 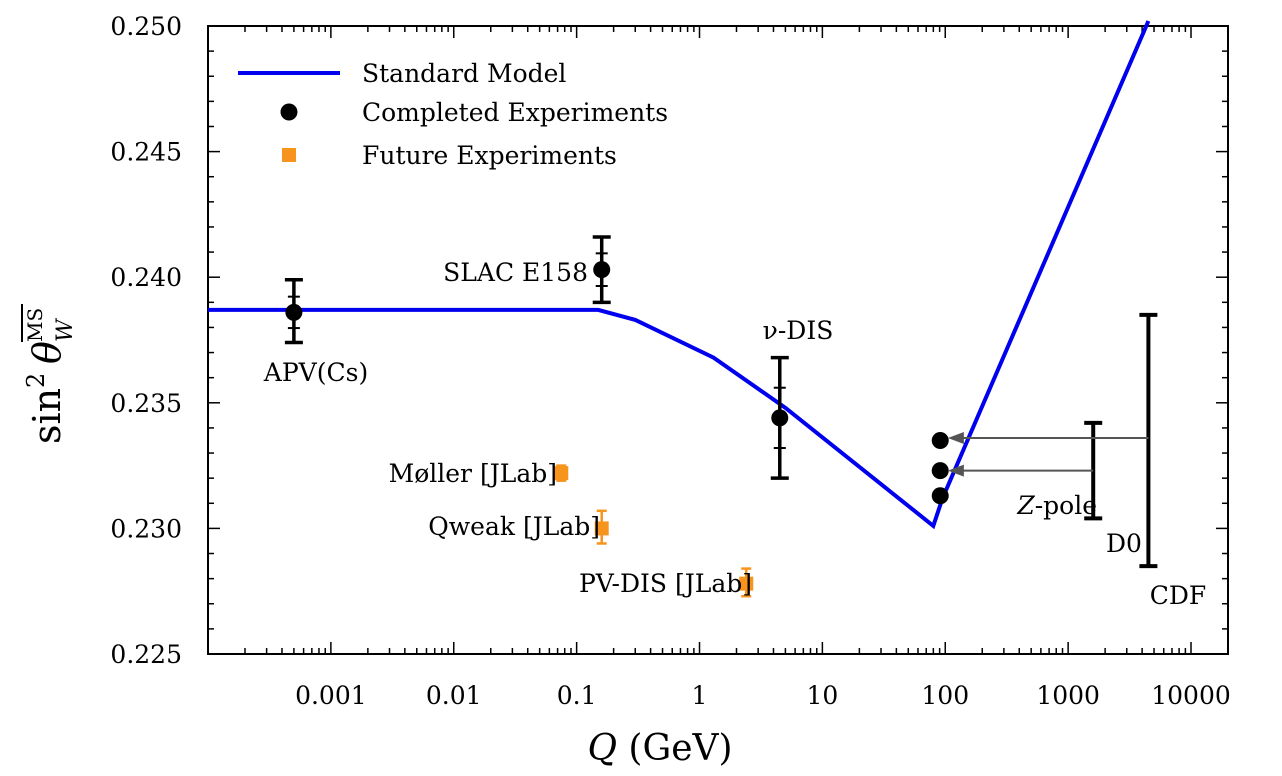 What do you see at coordinates (146, 403) in the screenshot?
I see `y-tick-label: 0.235` at bounding box center [146, 403].